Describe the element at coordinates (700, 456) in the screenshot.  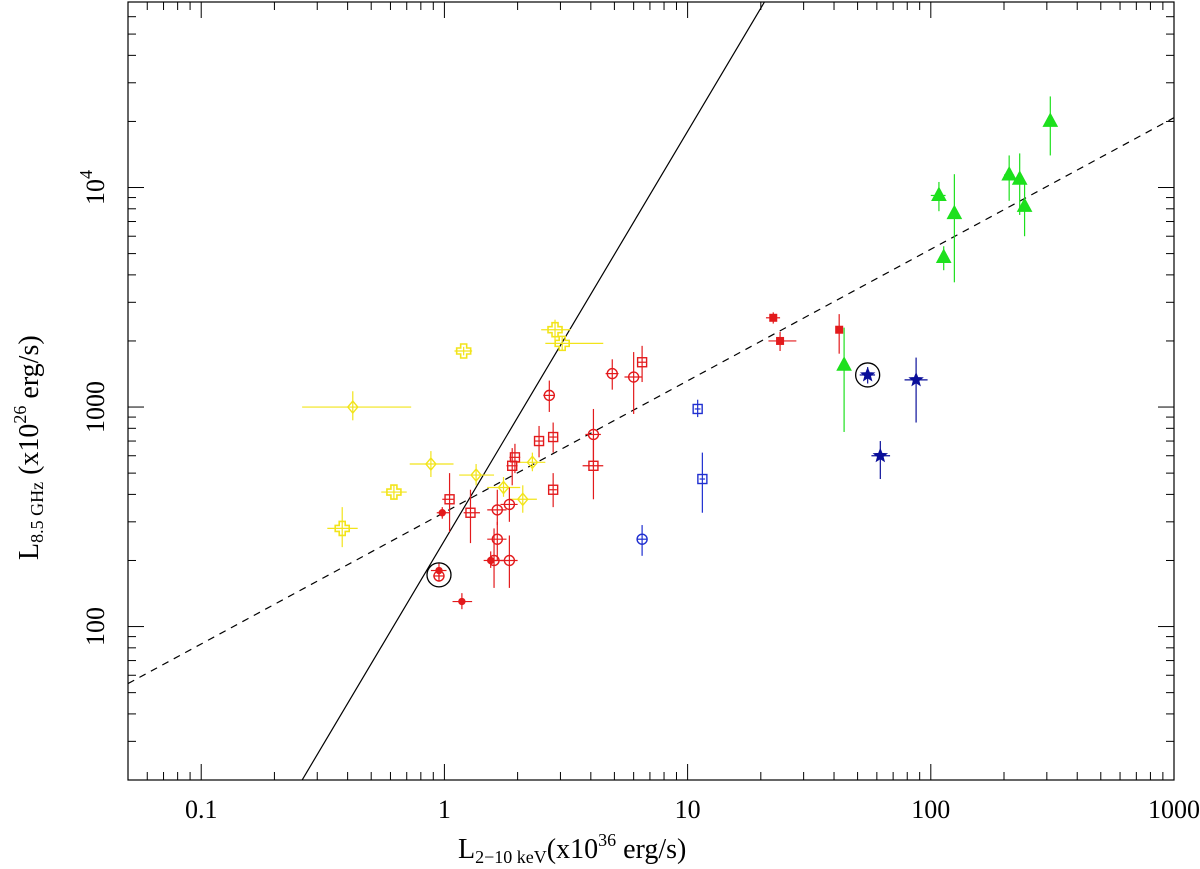
I see `blue-open-markers-series` at that location.